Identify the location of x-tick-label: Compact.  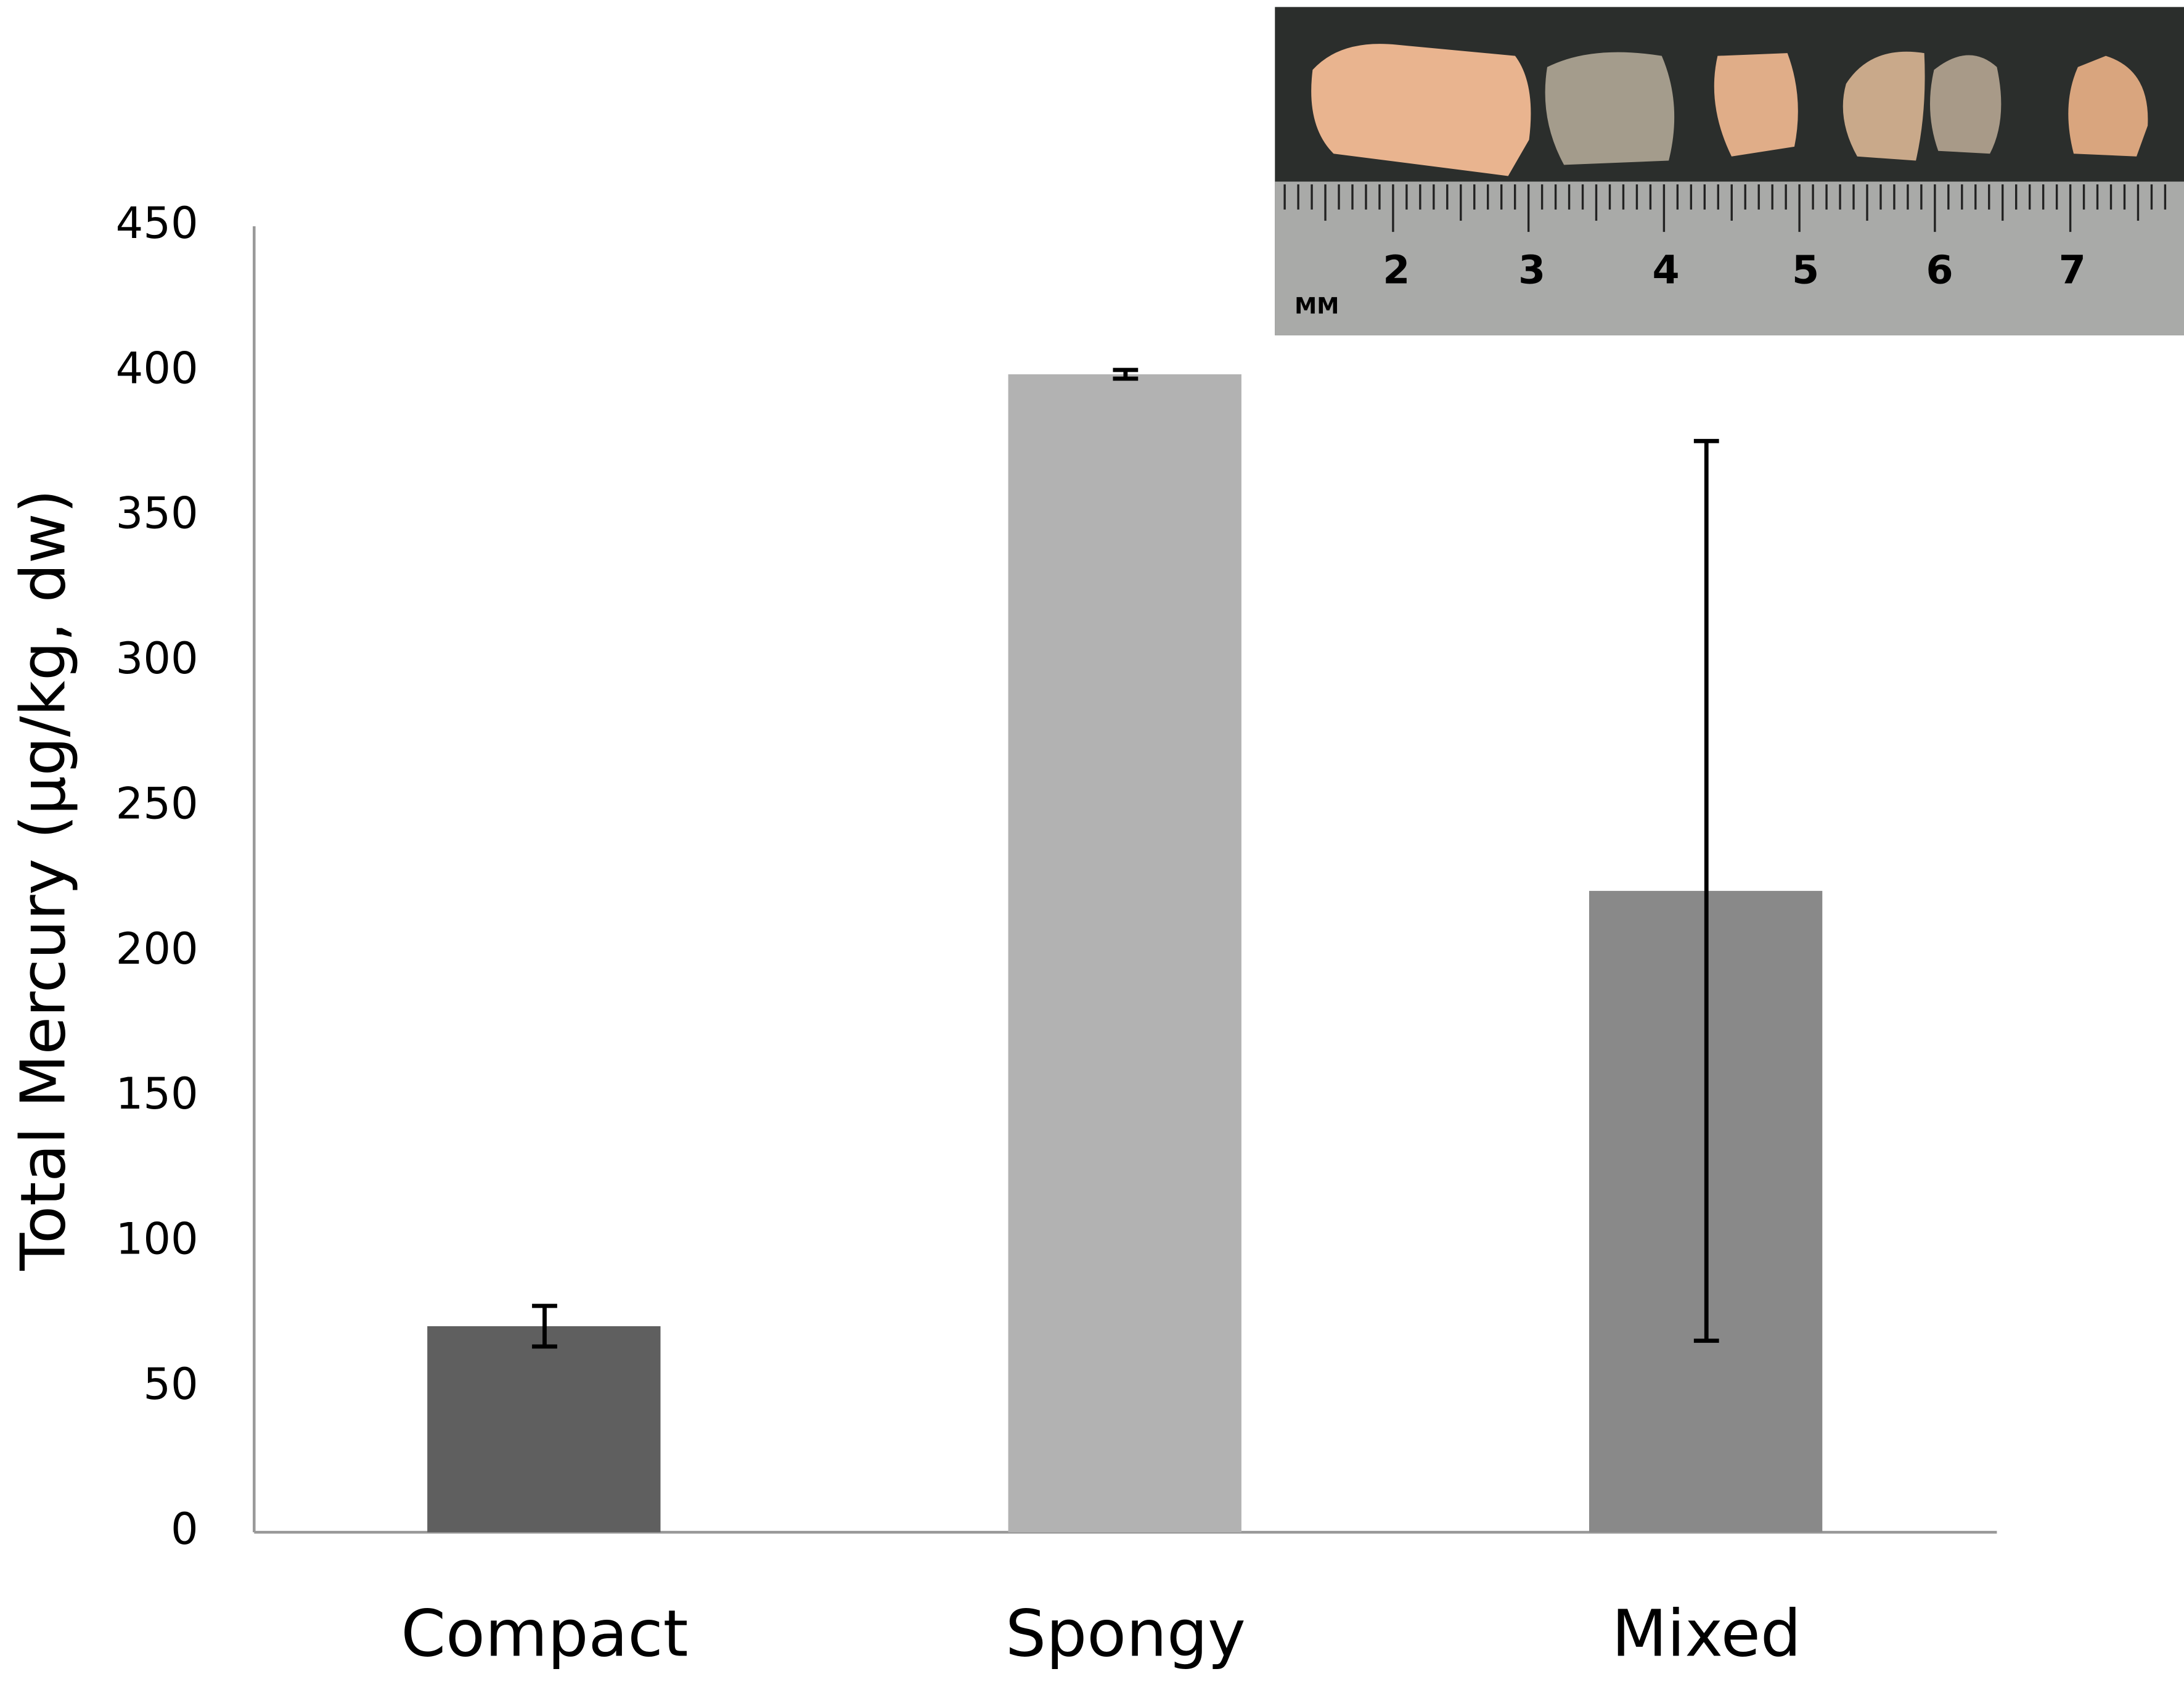
(545, 1634).